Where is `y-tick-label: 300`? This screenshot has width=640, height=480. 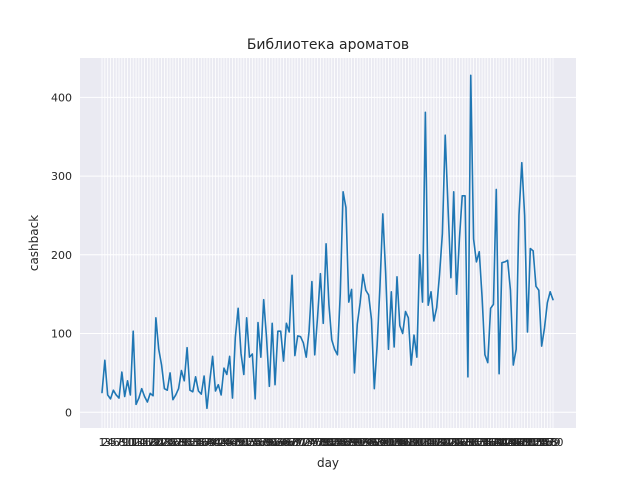 y-tick-label: 300 is located at coordinates (61, 176).